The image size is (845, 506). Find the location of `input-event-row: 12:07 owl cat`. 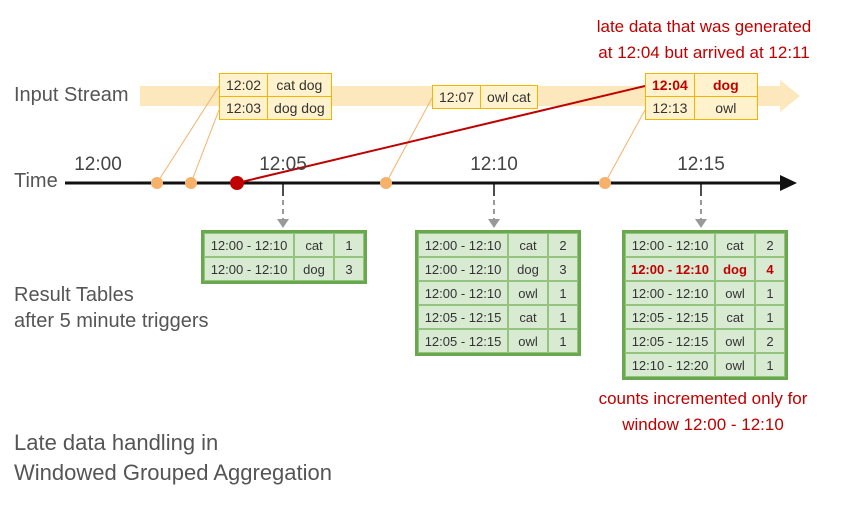

input-event-row: 12:07 owl cat is located at coordinates (484, 97).